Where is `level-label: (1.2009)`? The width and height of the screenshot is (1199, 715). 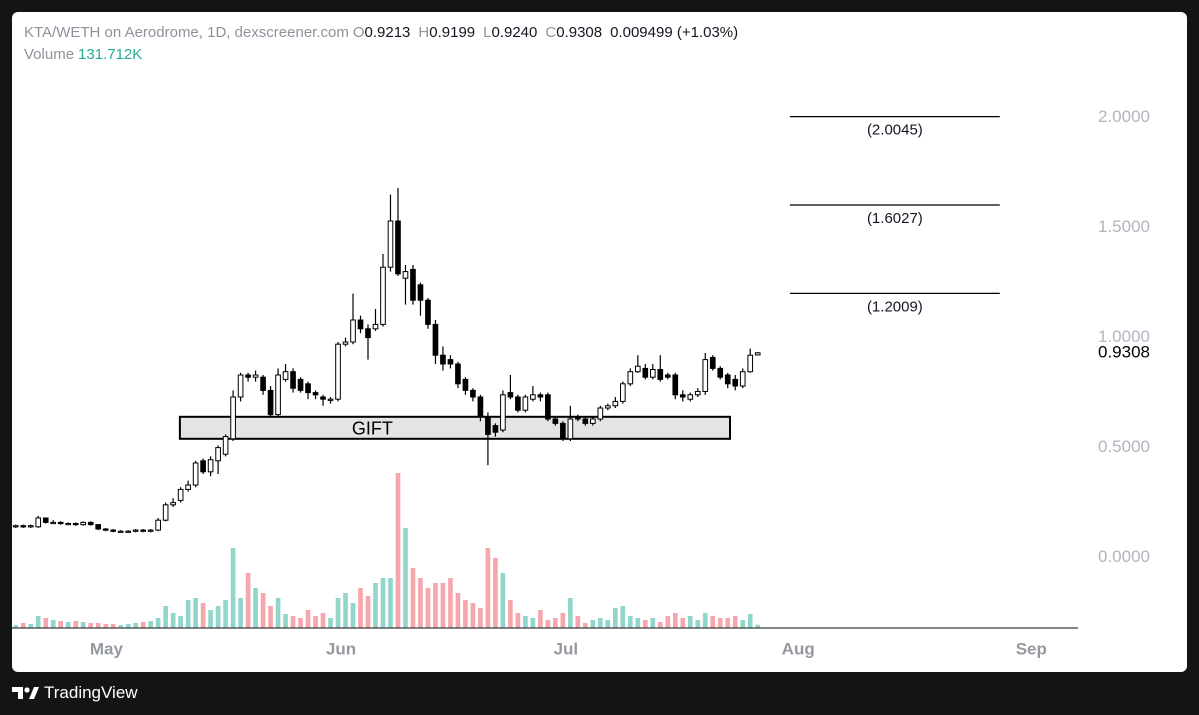
level-label: (1.2009) is located at coordinates (895, 306).